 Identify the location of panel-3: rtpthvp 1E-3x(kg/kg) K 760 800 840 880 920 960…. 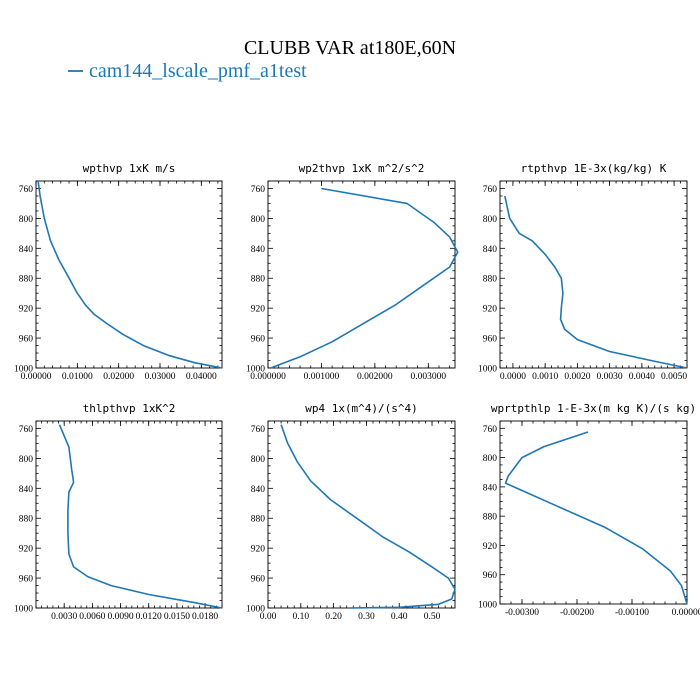
(583, 272).